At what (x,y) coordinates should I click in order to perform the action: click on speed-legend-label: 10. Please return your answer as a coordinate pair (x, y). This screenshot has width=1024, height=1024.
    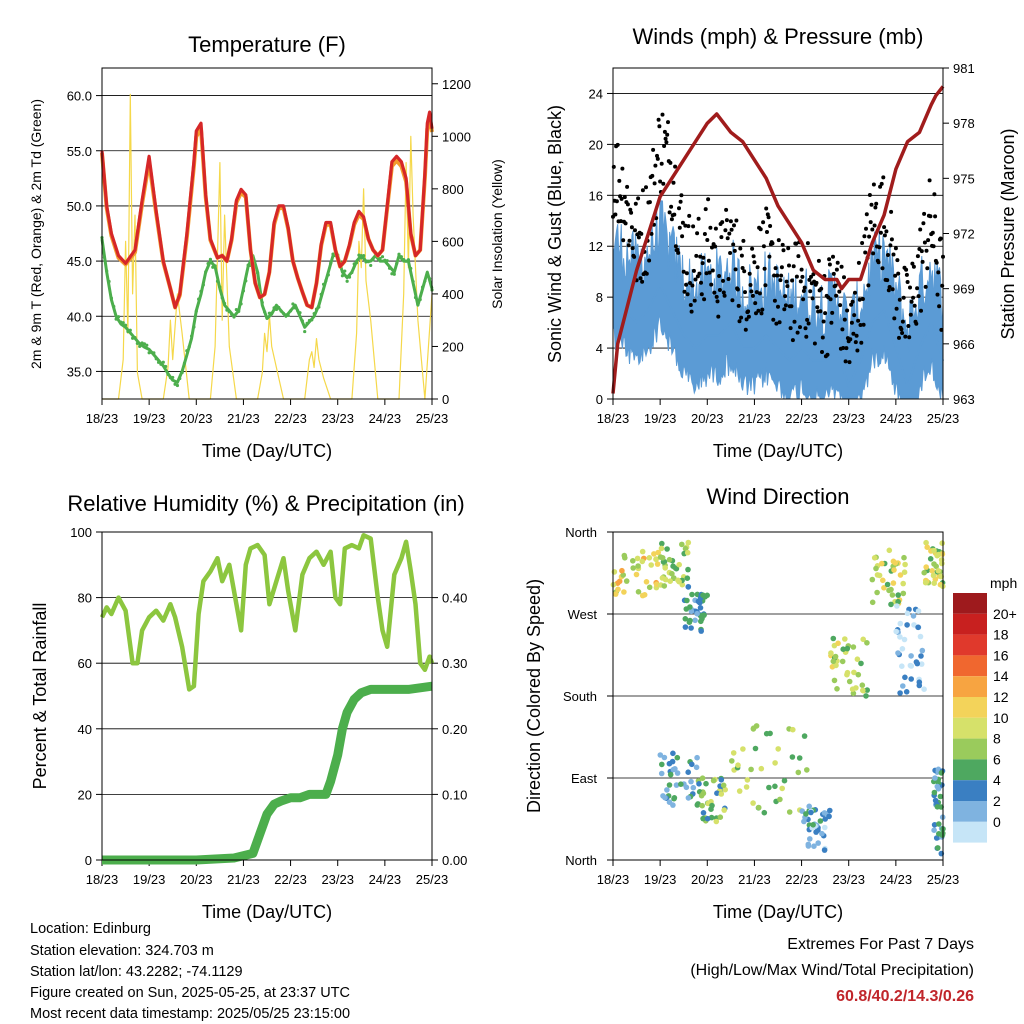
    Looking at the image, I should click on (1001, 718).